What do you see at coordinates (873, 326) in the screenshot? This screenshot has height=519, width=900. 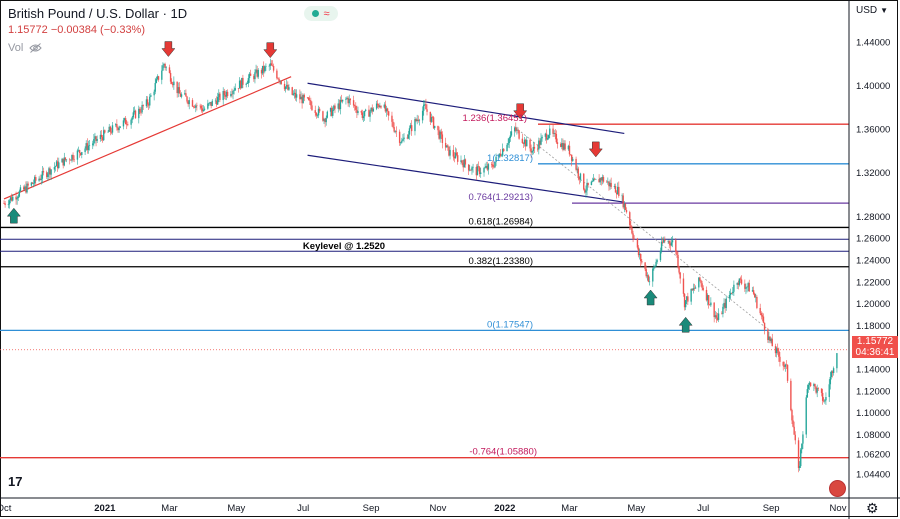 I see `price-tick-label: 1.18000` at bounding box center [873, 326].